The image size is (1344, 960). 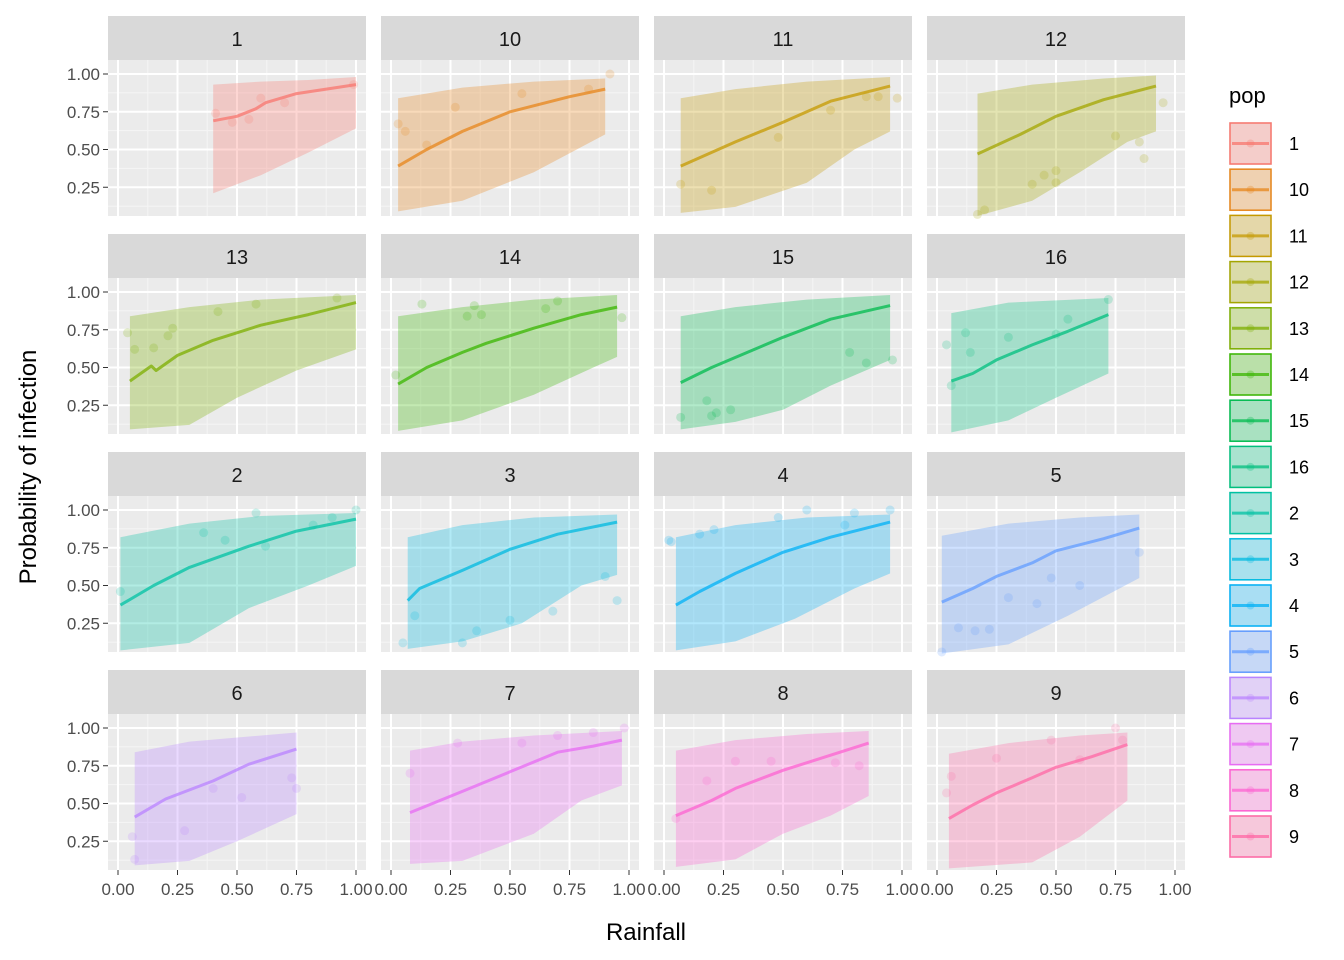 I want to click on facet-strip-label: 5, so click(x=1055, y=476).